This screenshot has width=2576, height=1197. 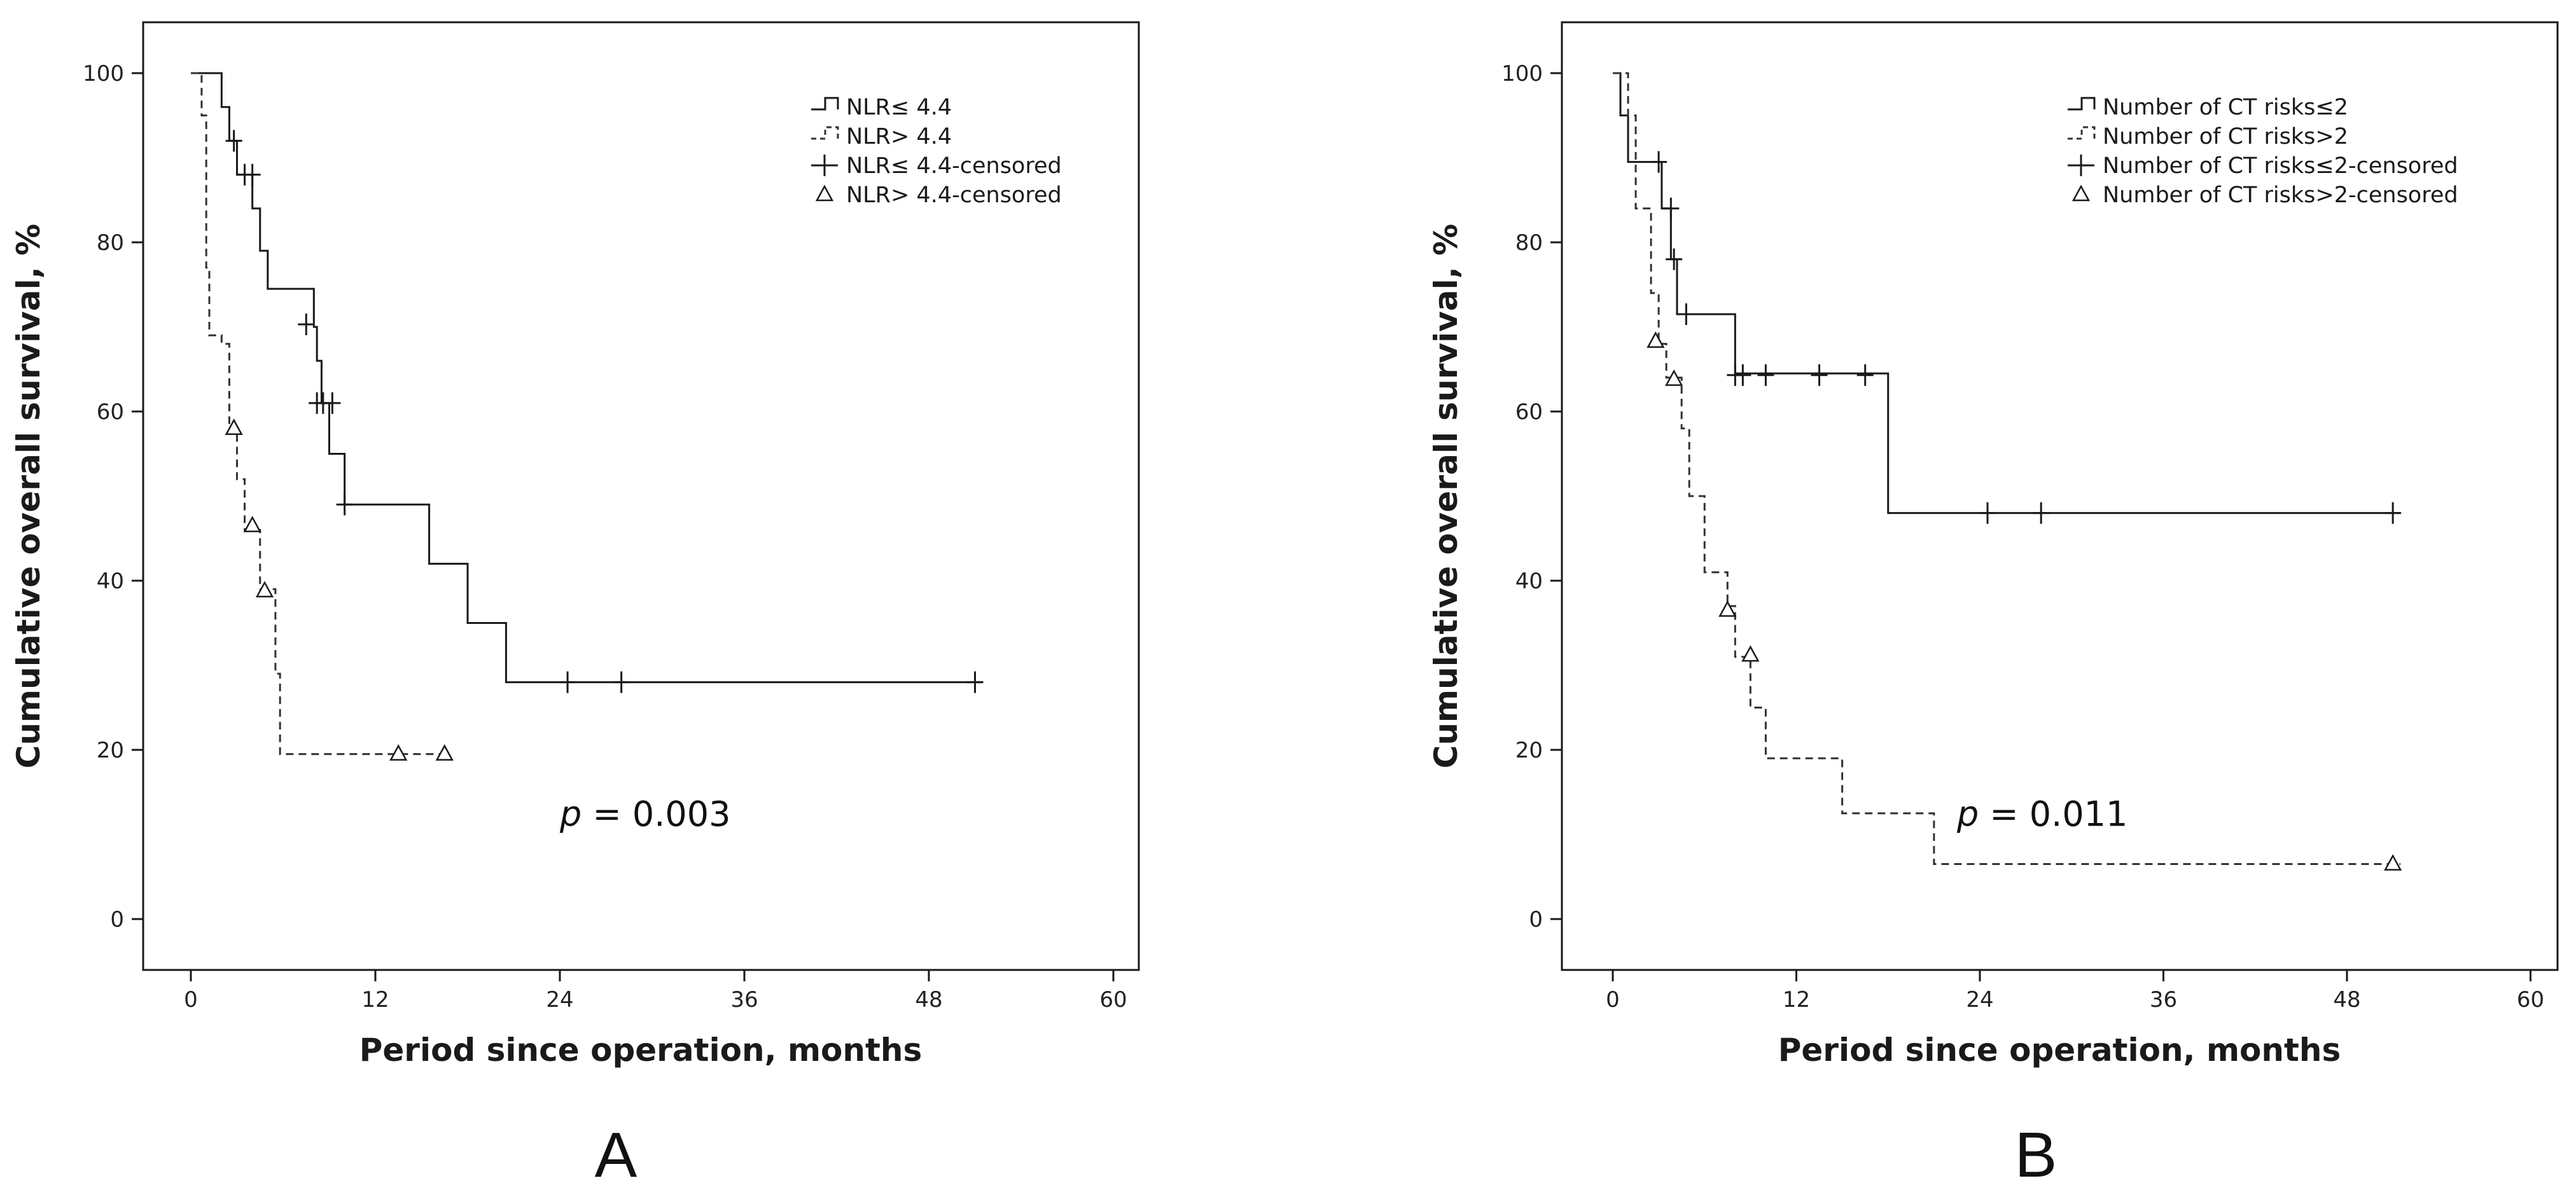 I want to click on legend-label: Number of CT risks≤2-censored, so click(x=2280, y=166).